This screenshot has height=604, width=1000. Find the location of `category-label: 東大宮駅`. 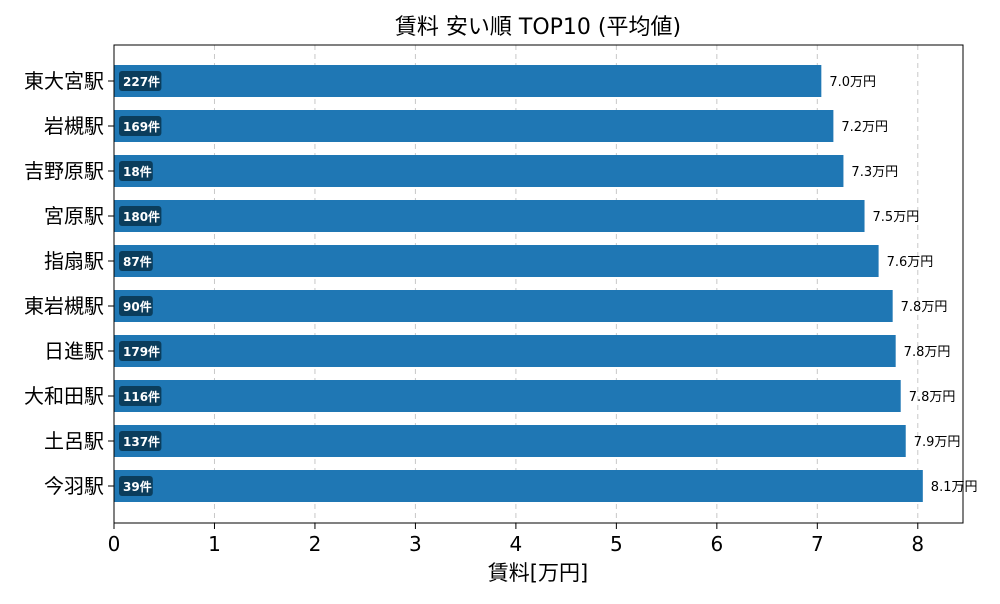

category-label: 東大宮駅 is located at coordinates (64, 81).